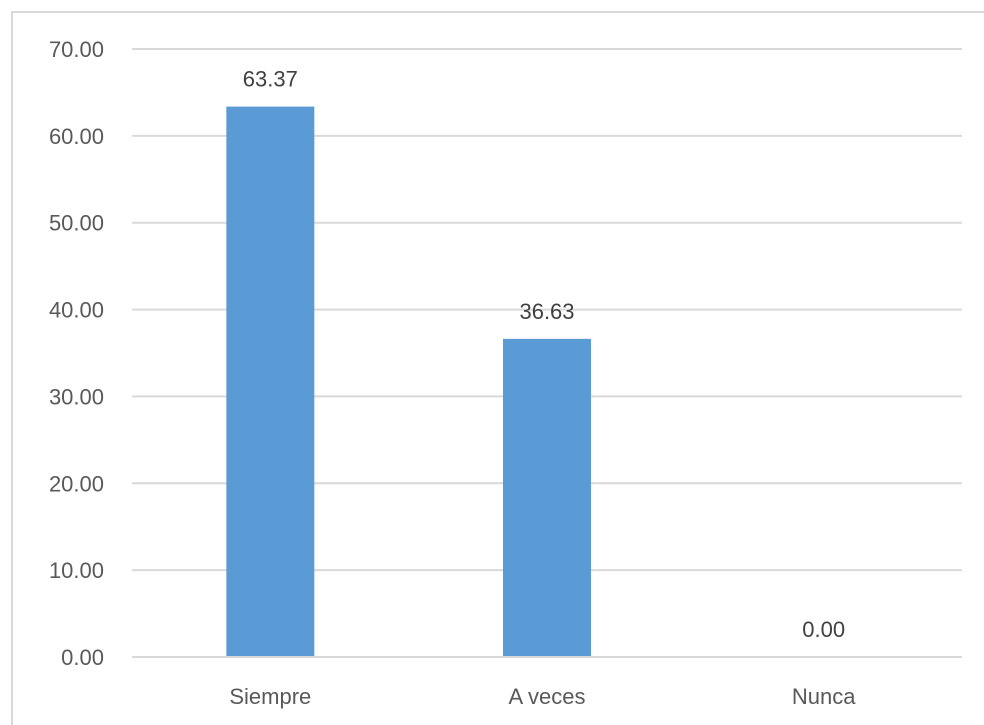  Describe the element at coordinates (547, 497) in the screenshot. I see `bar-a-veces` at that location.